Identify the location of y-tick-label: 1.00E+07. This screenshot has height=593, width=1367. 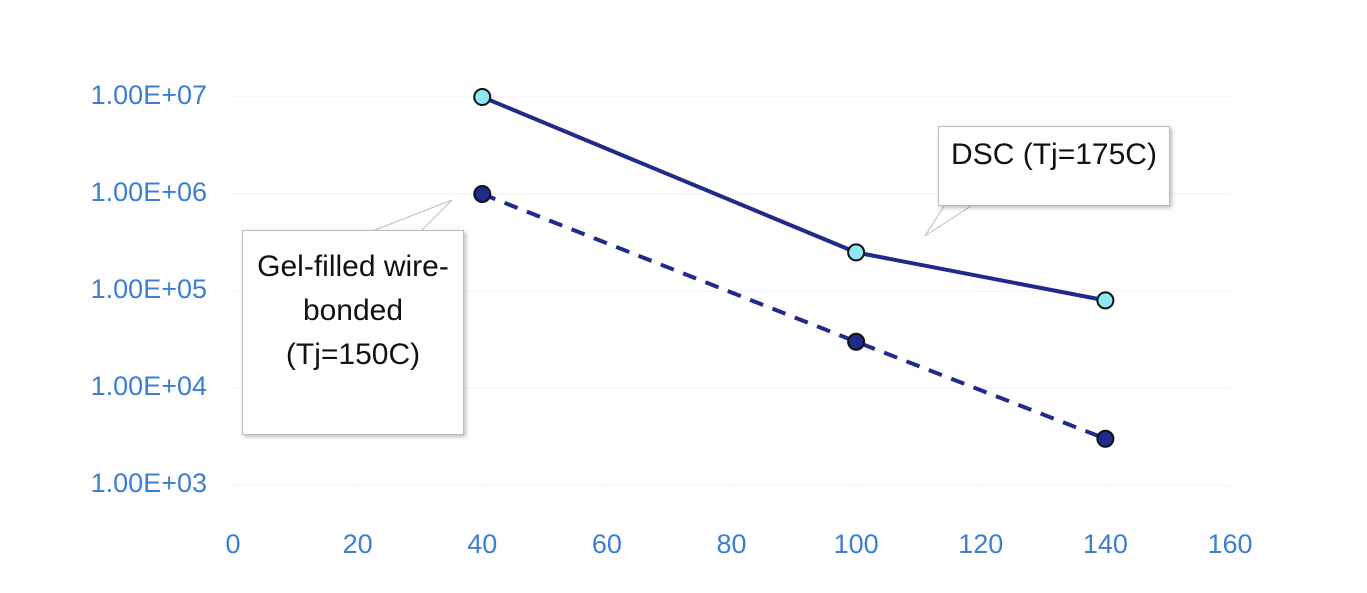
(149, 95).